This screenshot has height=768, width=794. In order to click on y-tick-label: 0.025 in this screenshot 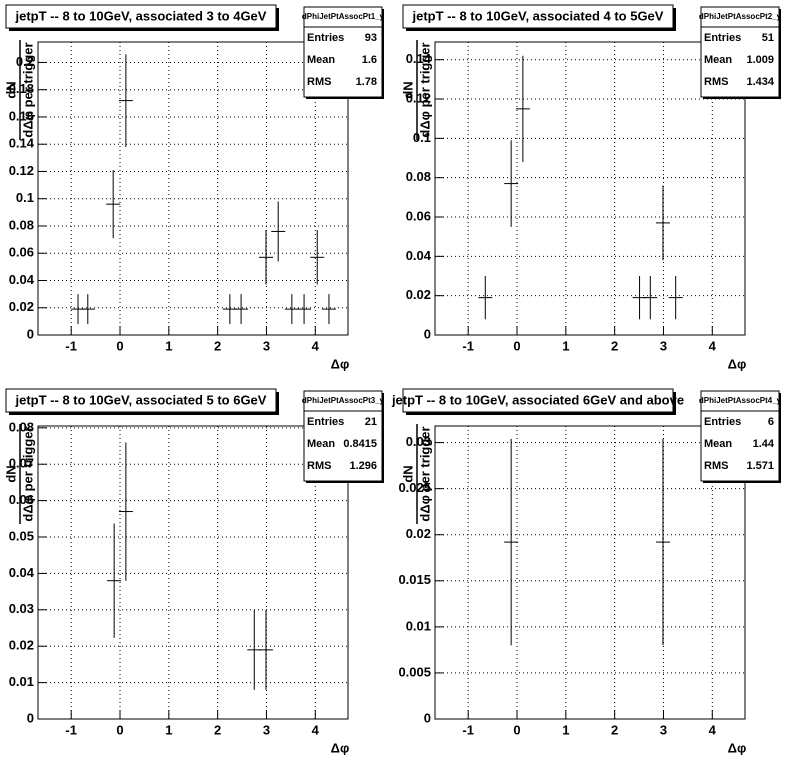, I will do `click(414, 487)`.